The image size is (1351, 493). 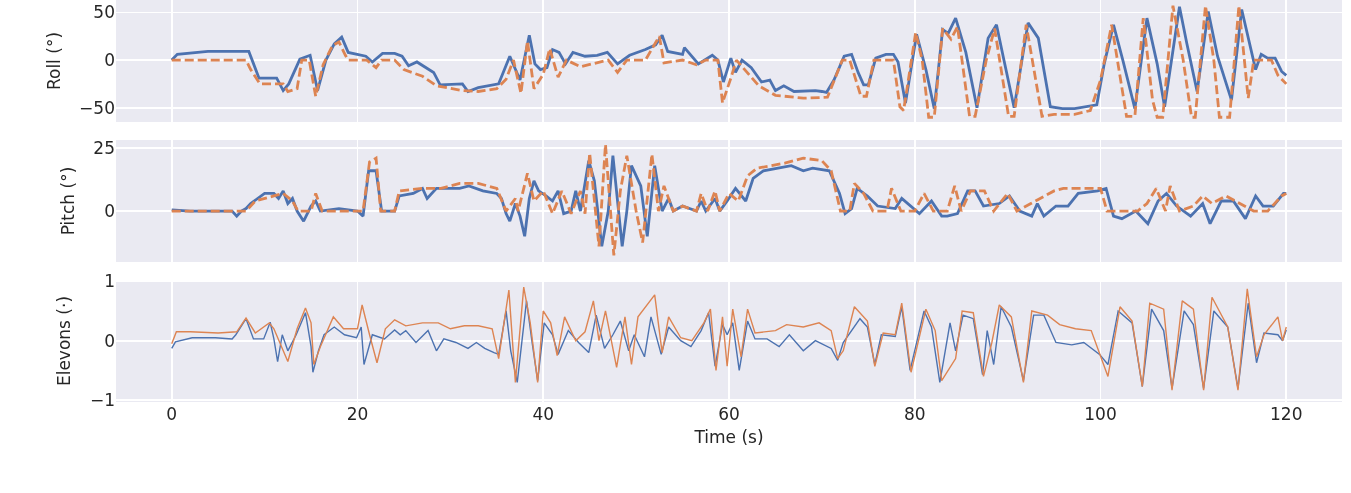 What do you see at coordinates (357, 414) in the screenshot?
I see `x-tick-label: 20` at bounding box center [357, 414].